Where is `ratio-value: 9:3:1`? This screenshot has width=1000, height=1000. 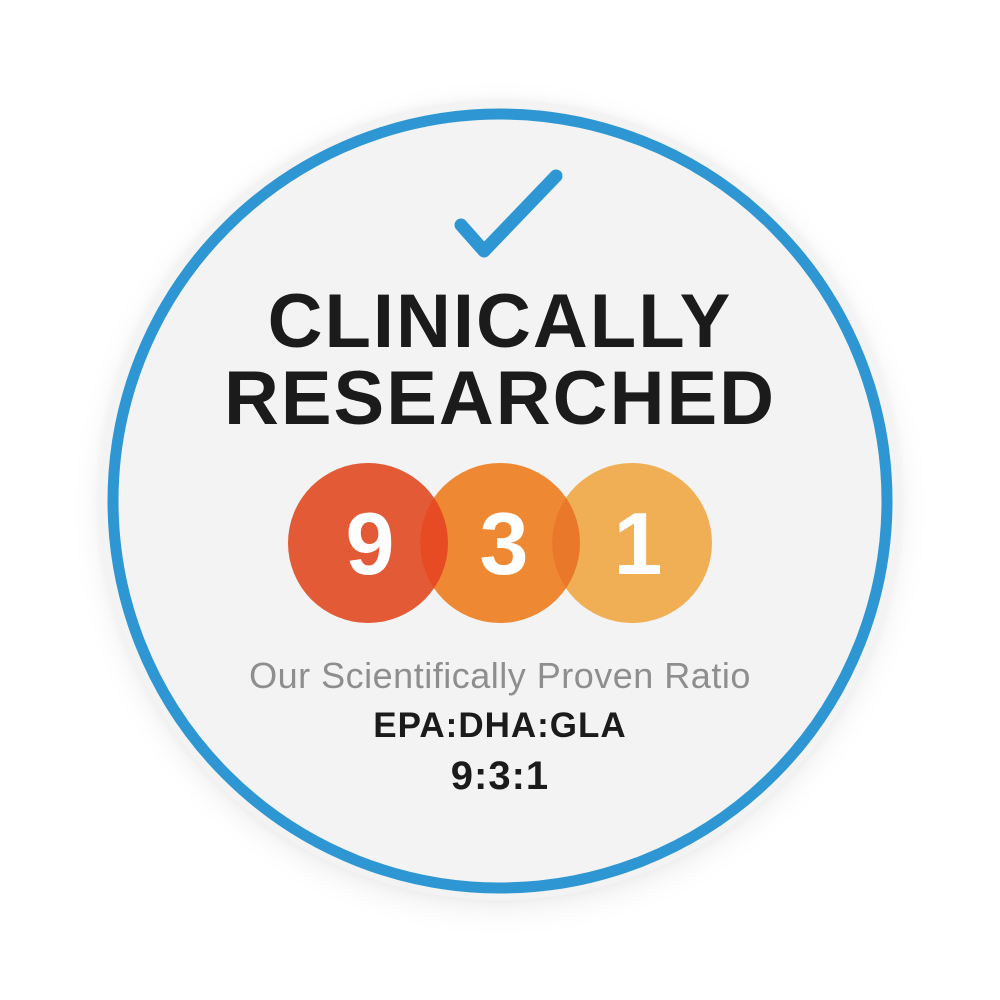
ratio-value: 9:3:1 is located at coordinates (500, 776).